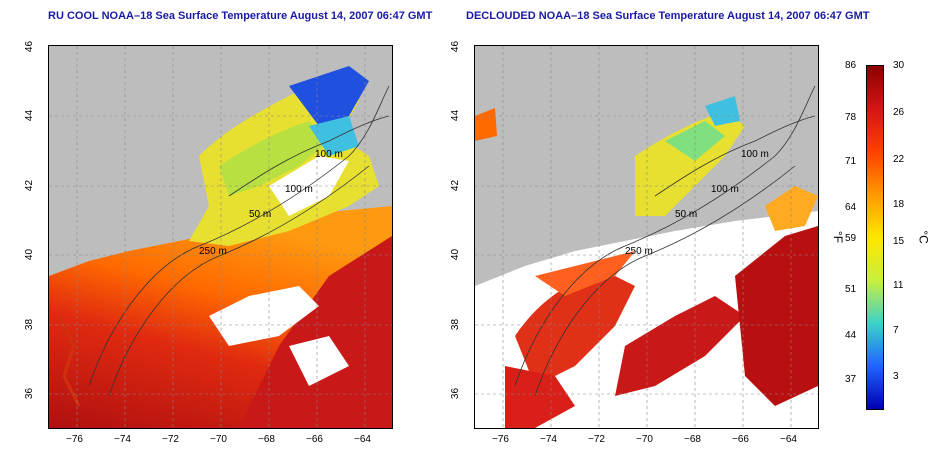 Image resolution: width=950 pixels, height=475 pixels. Describe the element at coordinates (923, 237) in the screenshot. I see `unit-celsius: °C` at that location.